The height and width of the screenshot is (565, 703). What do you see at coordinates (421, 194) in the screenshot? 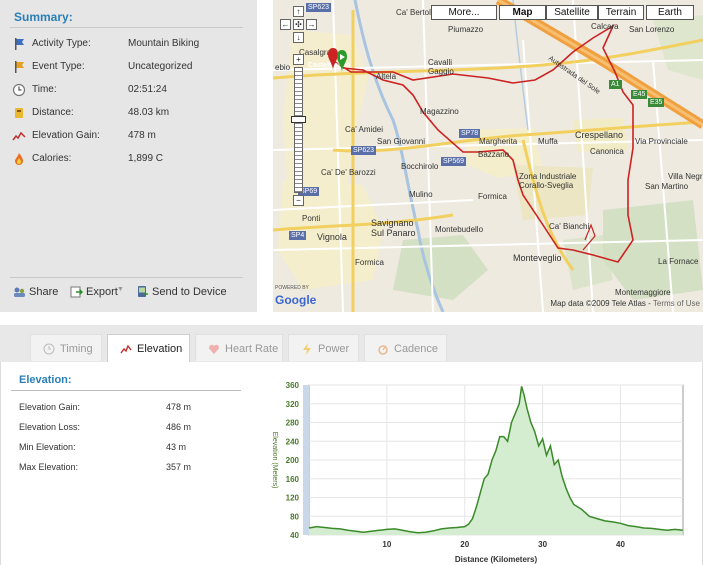
I see `map-label: Mulino` at bounding box center [421, 194].